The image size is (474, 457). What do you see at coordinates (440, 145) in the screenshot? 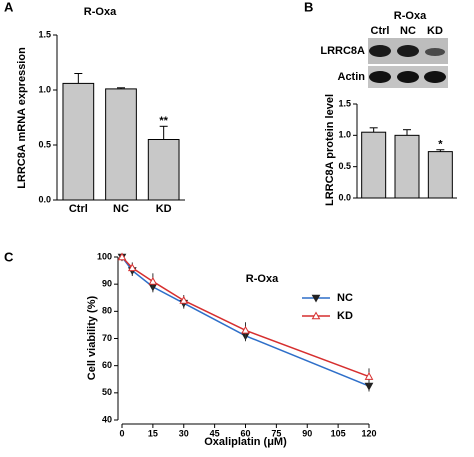
I see `significance-label: *` at bounding box center [440, 145].